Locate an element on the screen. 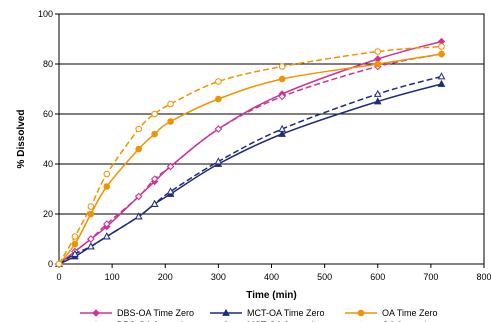 The width and height of the screenshot is (491, 322). y-axis-title: % Dissolved is located at coordinates (21, 139).